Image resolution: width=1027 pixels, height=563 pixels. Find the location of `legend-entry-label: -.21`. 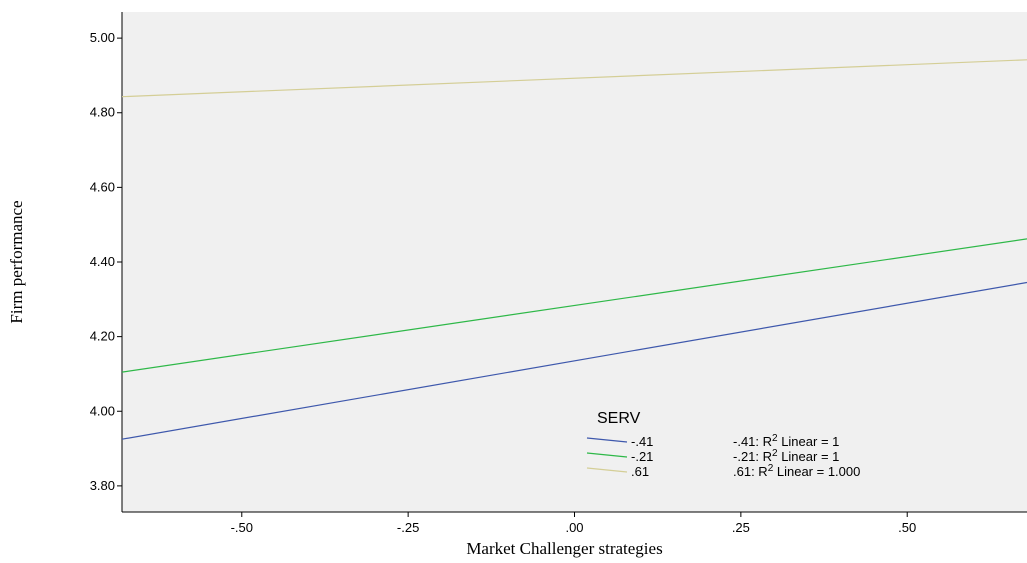

legend-entry-label: -.21 is located at coordinates (642, 456).